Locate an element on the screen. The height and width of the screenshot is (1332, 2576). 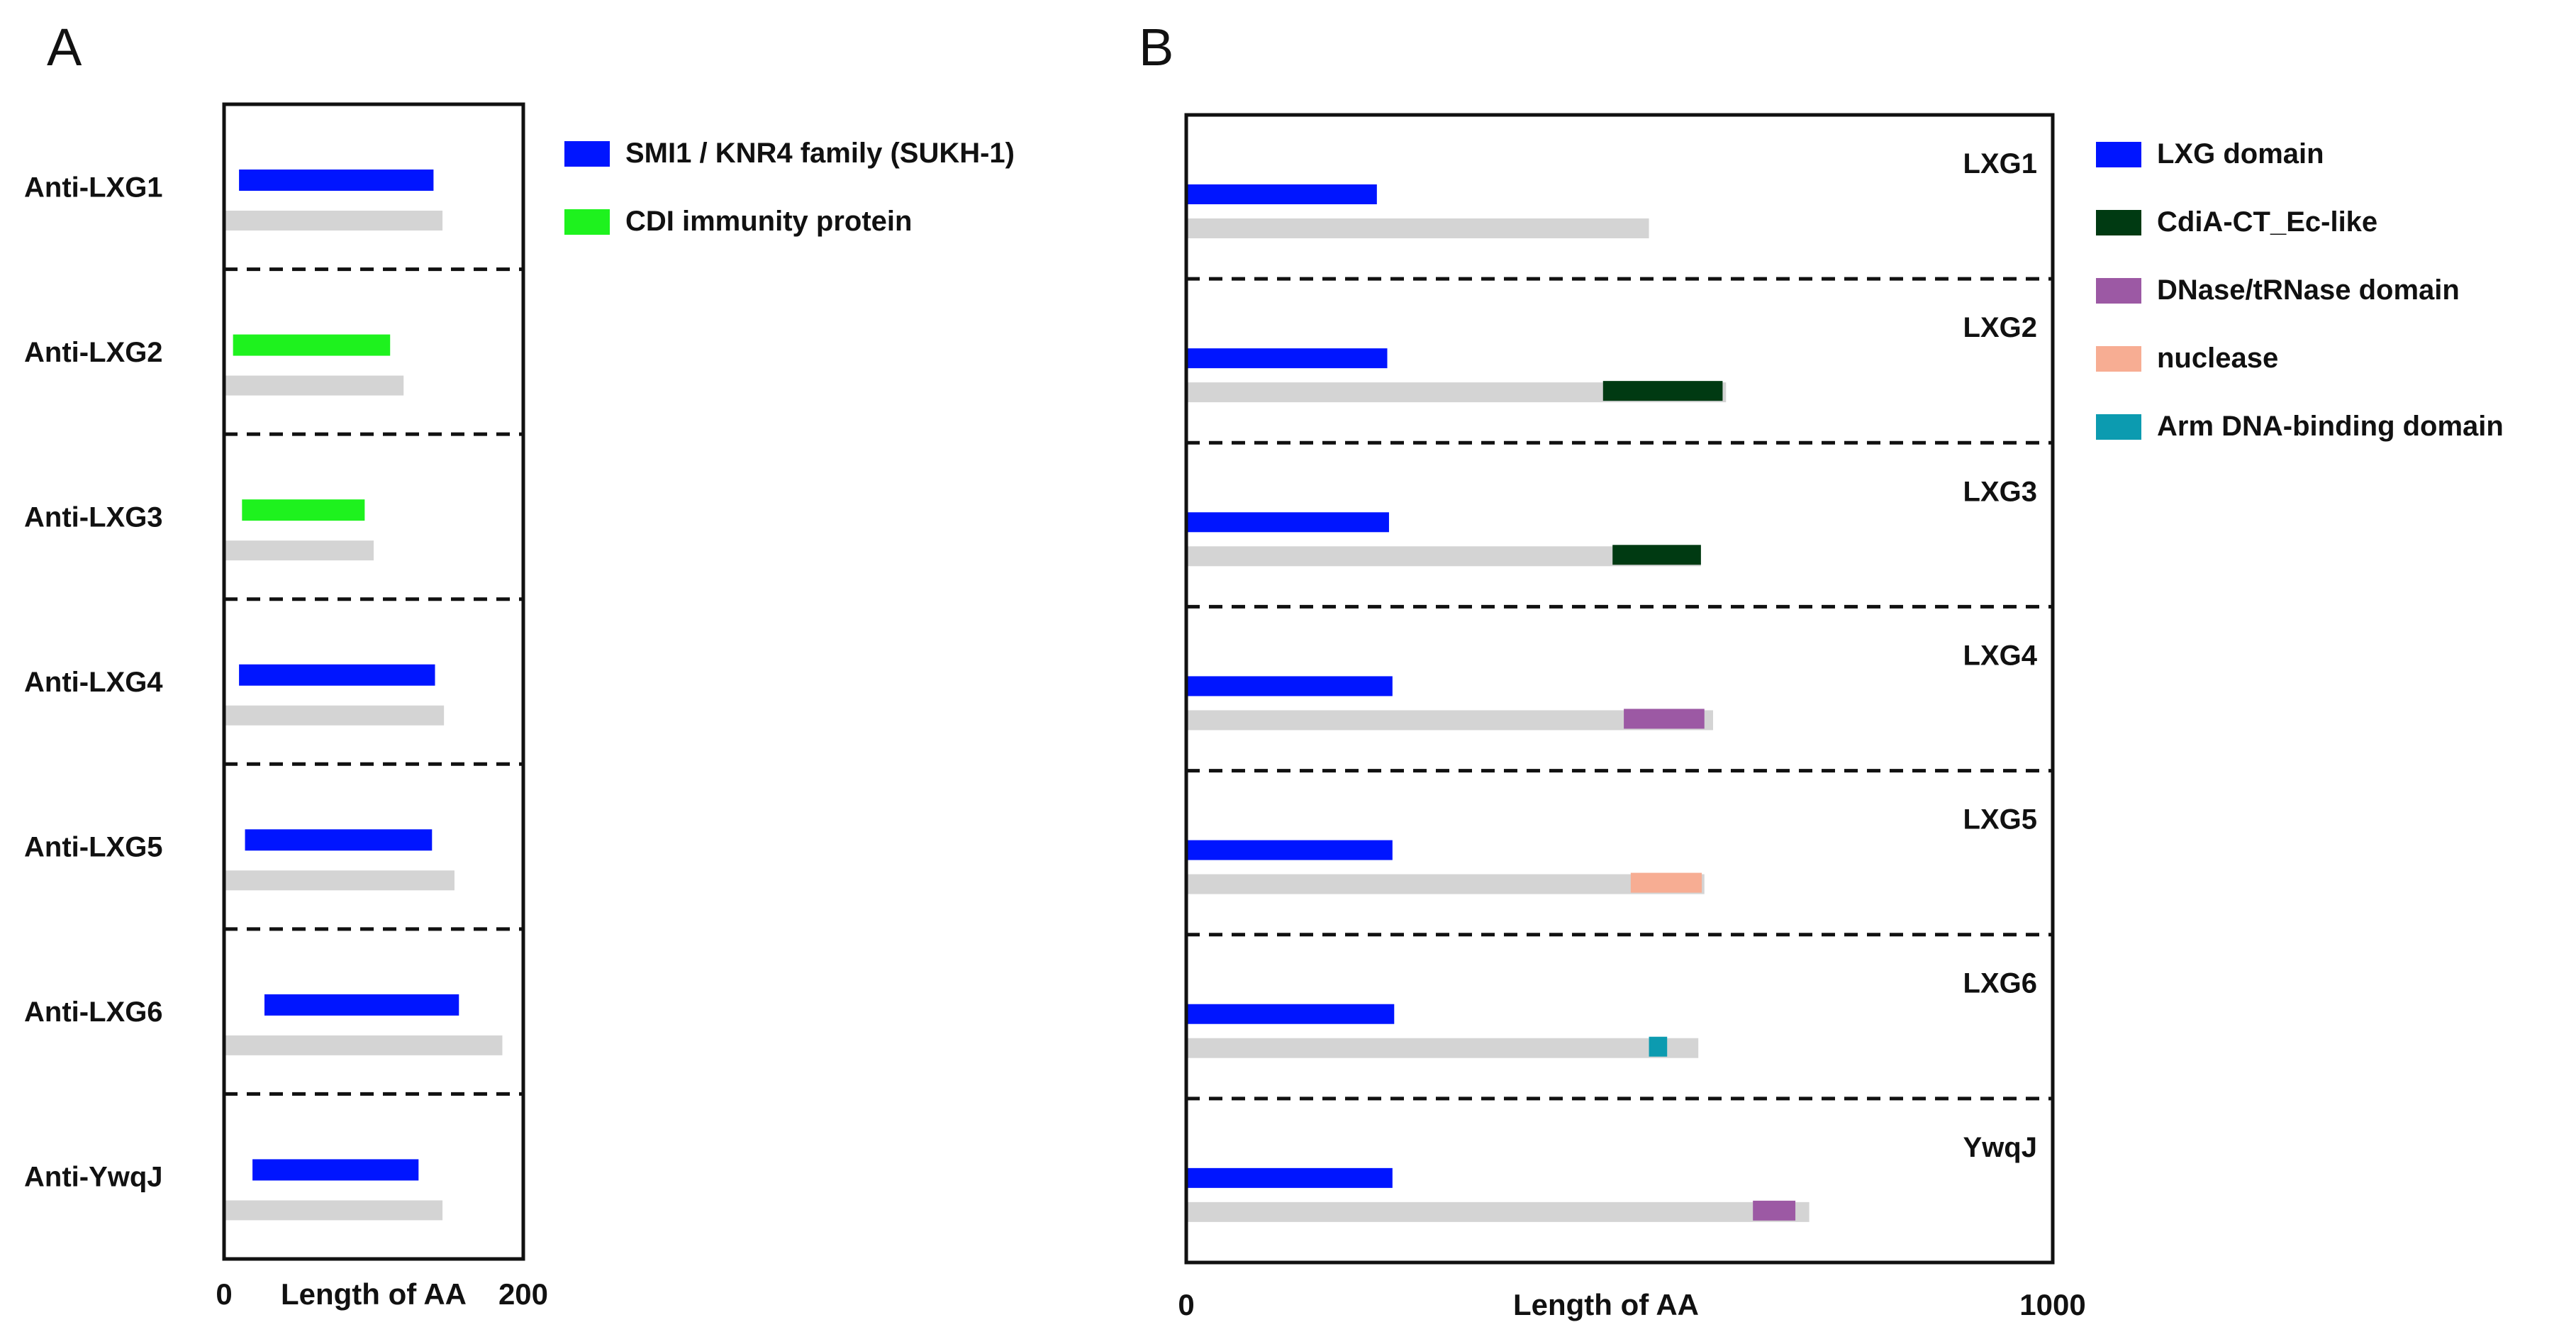
panel-label-a: A is located at coordinates (64, 47).